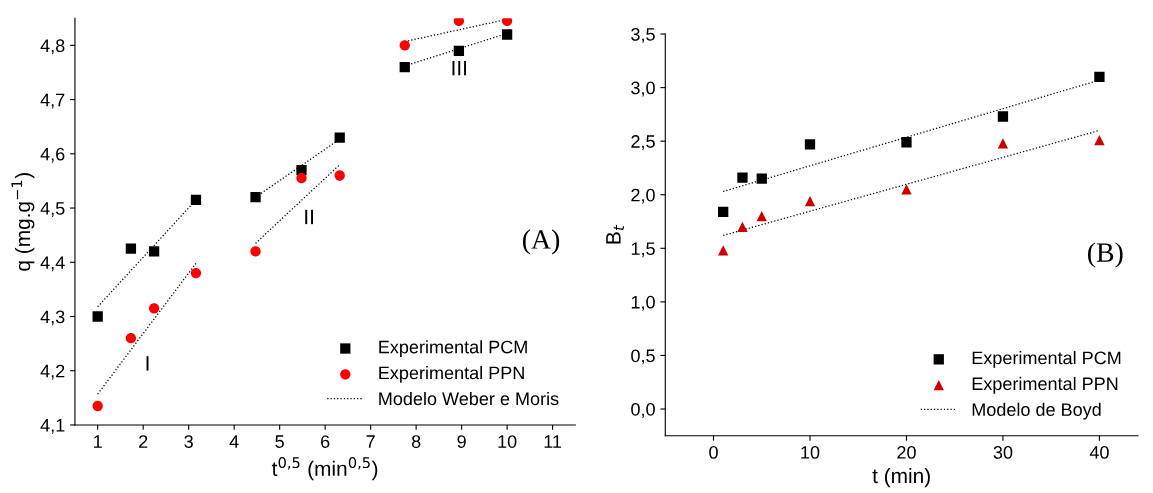  Describe the element at coordinates (713, 452) in the screenshot. I see `x-tick-label: 0` at that location.